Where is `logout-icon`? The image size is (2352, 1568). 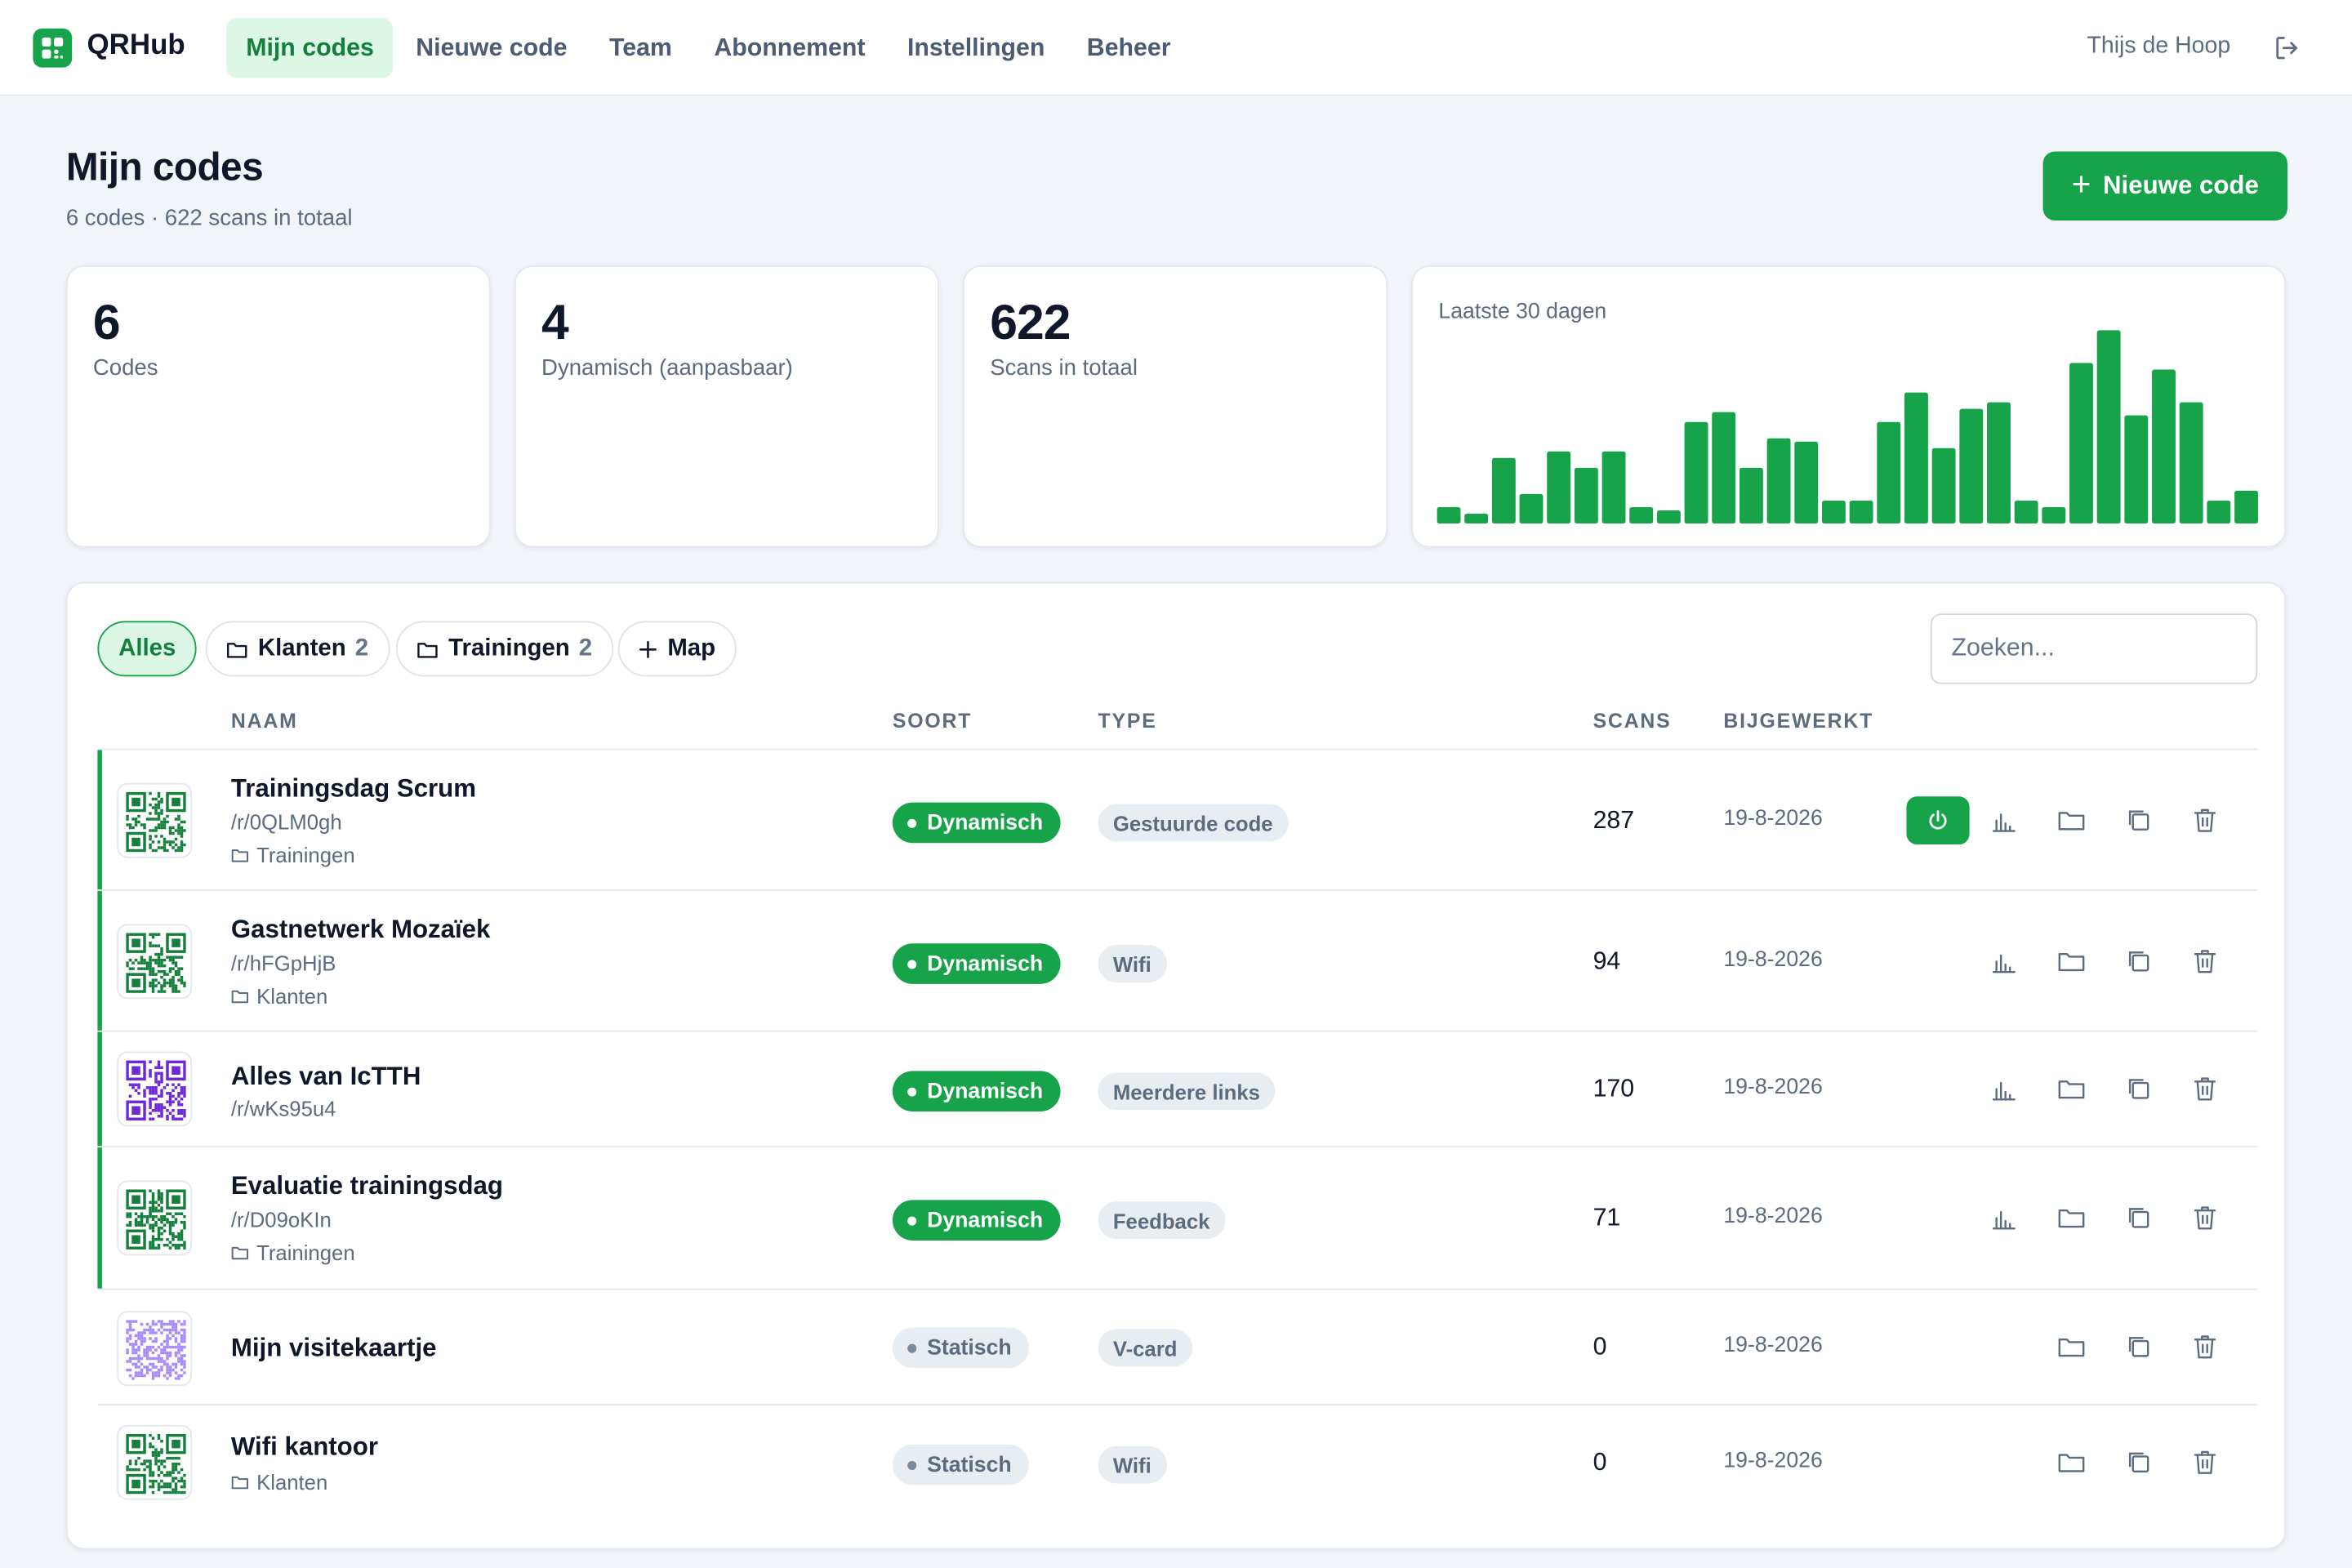
logout-icon is located at coordinates (2288, 48).